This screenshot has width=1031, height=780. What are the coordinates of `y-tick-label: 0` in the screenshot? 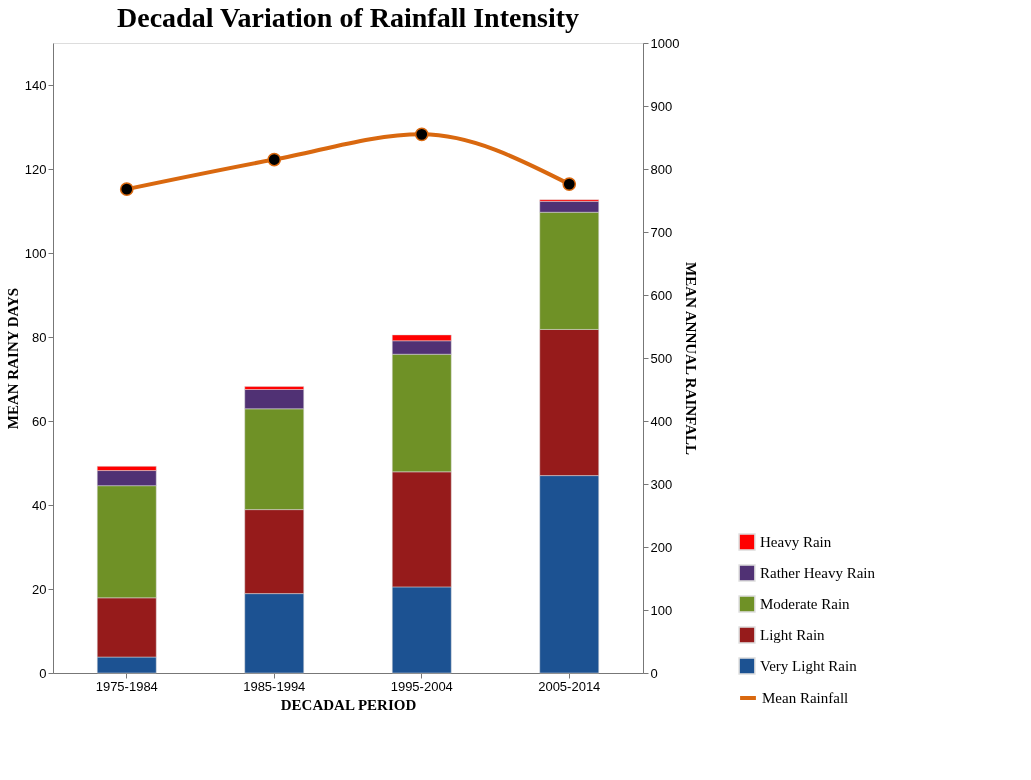 It's located at (43, 673).